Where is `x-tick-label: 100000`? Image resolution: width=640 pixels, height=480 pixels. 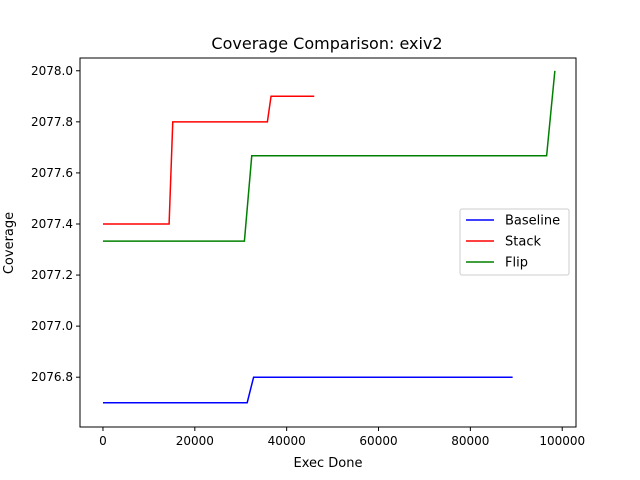 x-tick-label: 100000 is located at coordinates (562, 441).